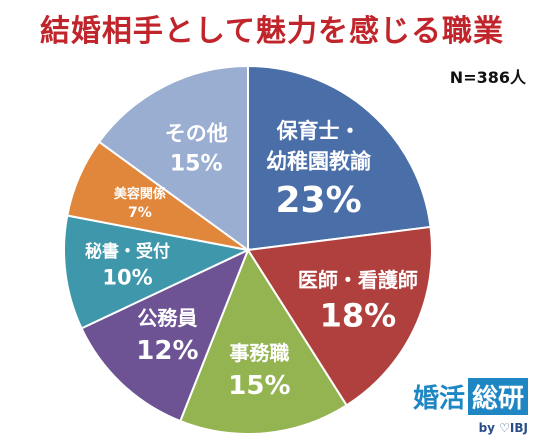 This screenshot has height=441, width=544. I want to click on logo-byline: by ♡IBJ, so click(503, 428).